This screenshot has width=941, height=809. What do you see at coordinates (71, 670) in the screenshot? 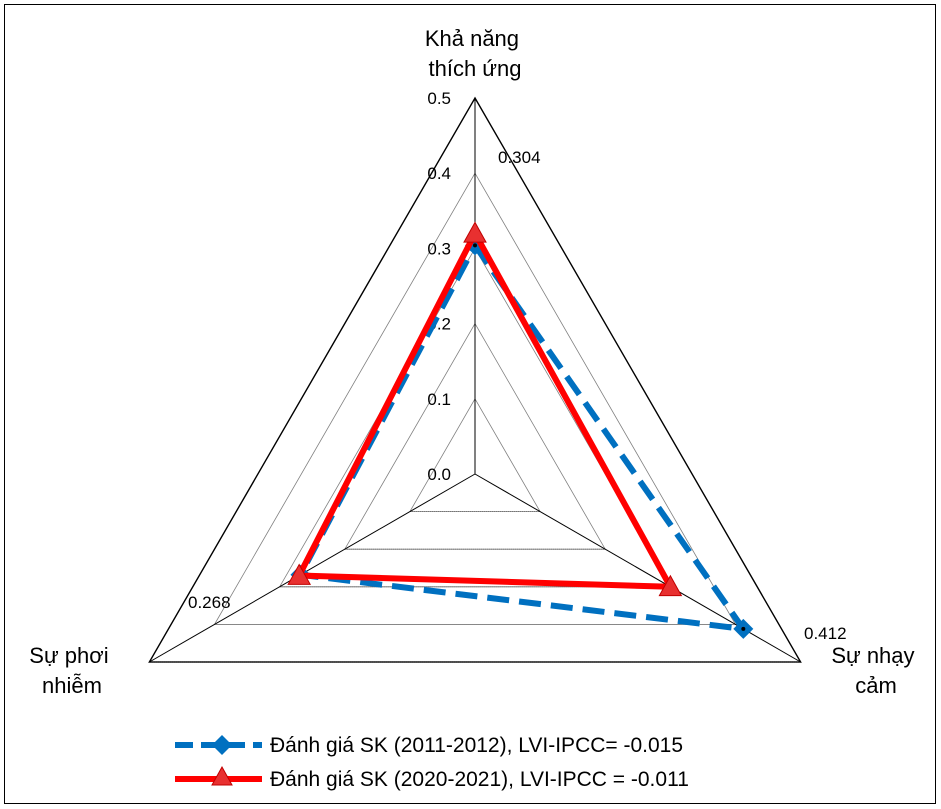
I see `axis-label-exposure: Sự phơi nhiễm` at bounding box center [71, 670].